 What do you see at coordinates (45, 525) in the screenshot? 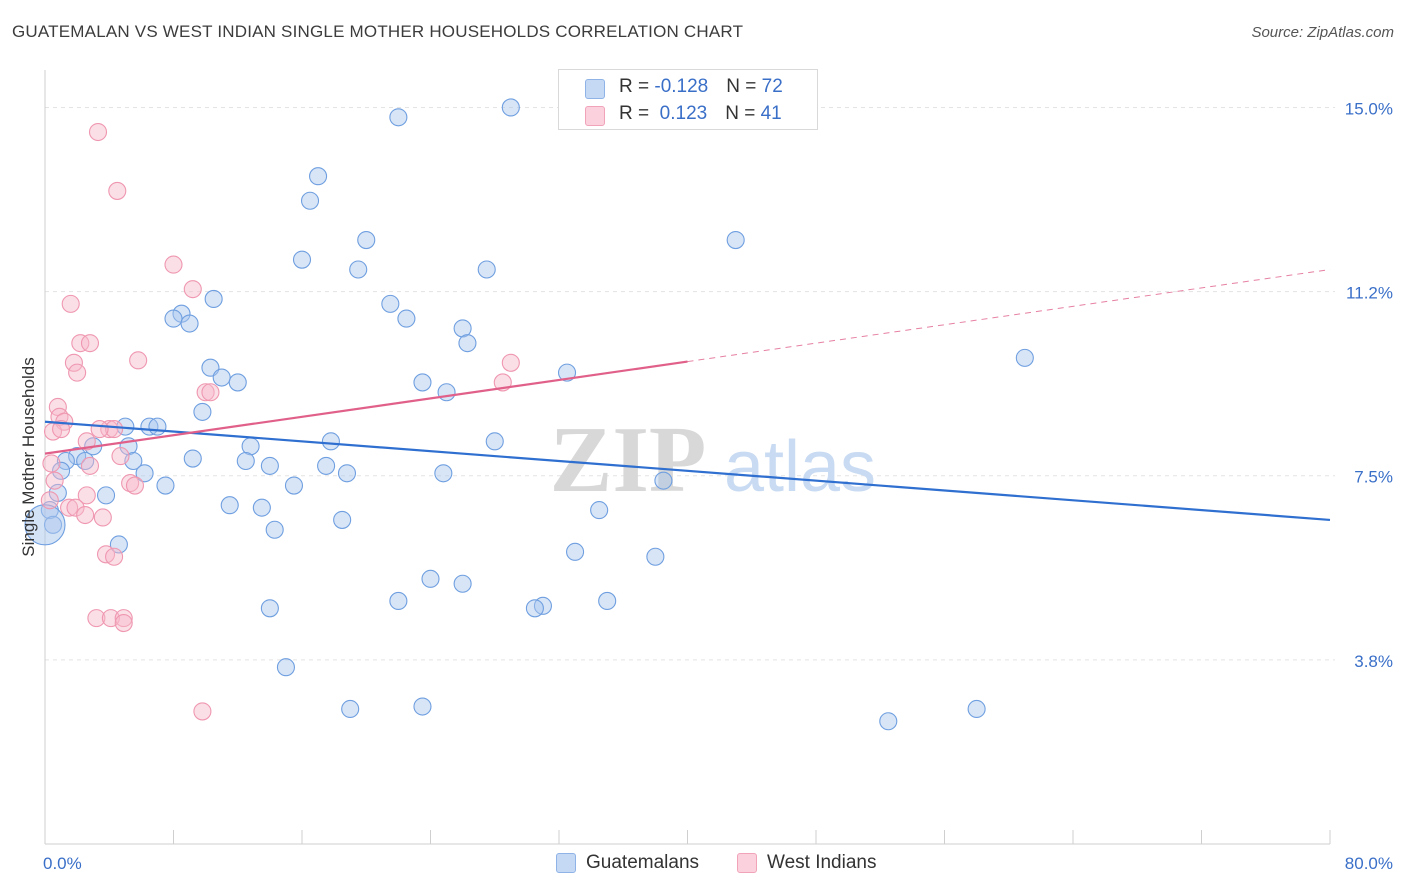
I see `data-point-bubble` at bounding box center [45, 525].